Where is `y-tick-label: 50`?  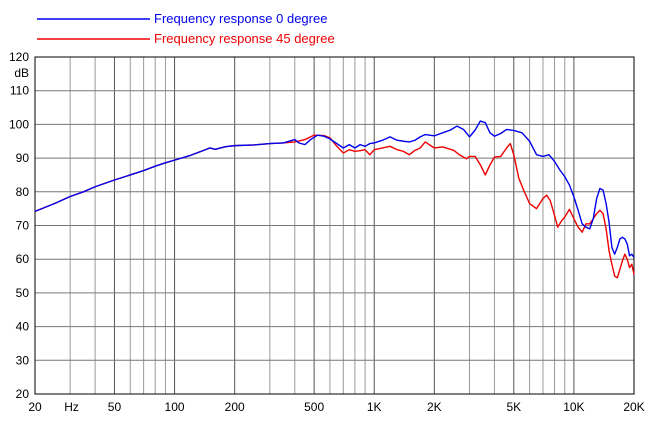 y-tick-label: 50 is located at coordinates (23, 293).